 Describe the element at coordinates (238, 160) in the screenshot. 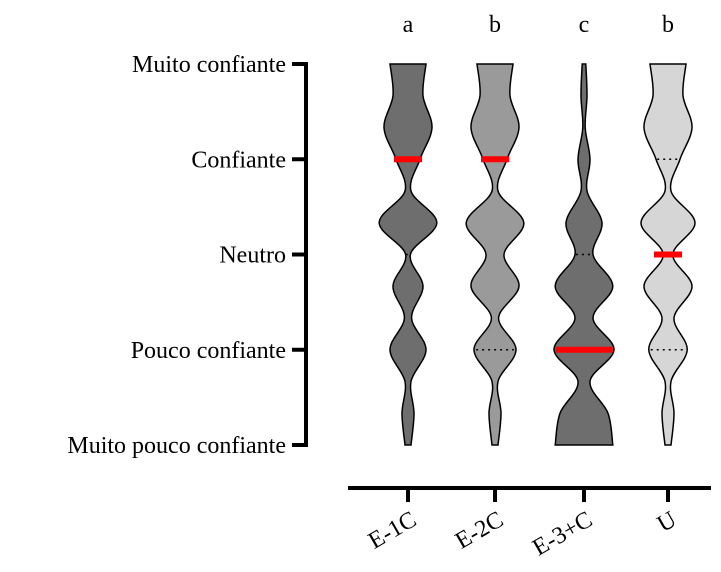

I see `y-tick-label: Confiante` at that location.